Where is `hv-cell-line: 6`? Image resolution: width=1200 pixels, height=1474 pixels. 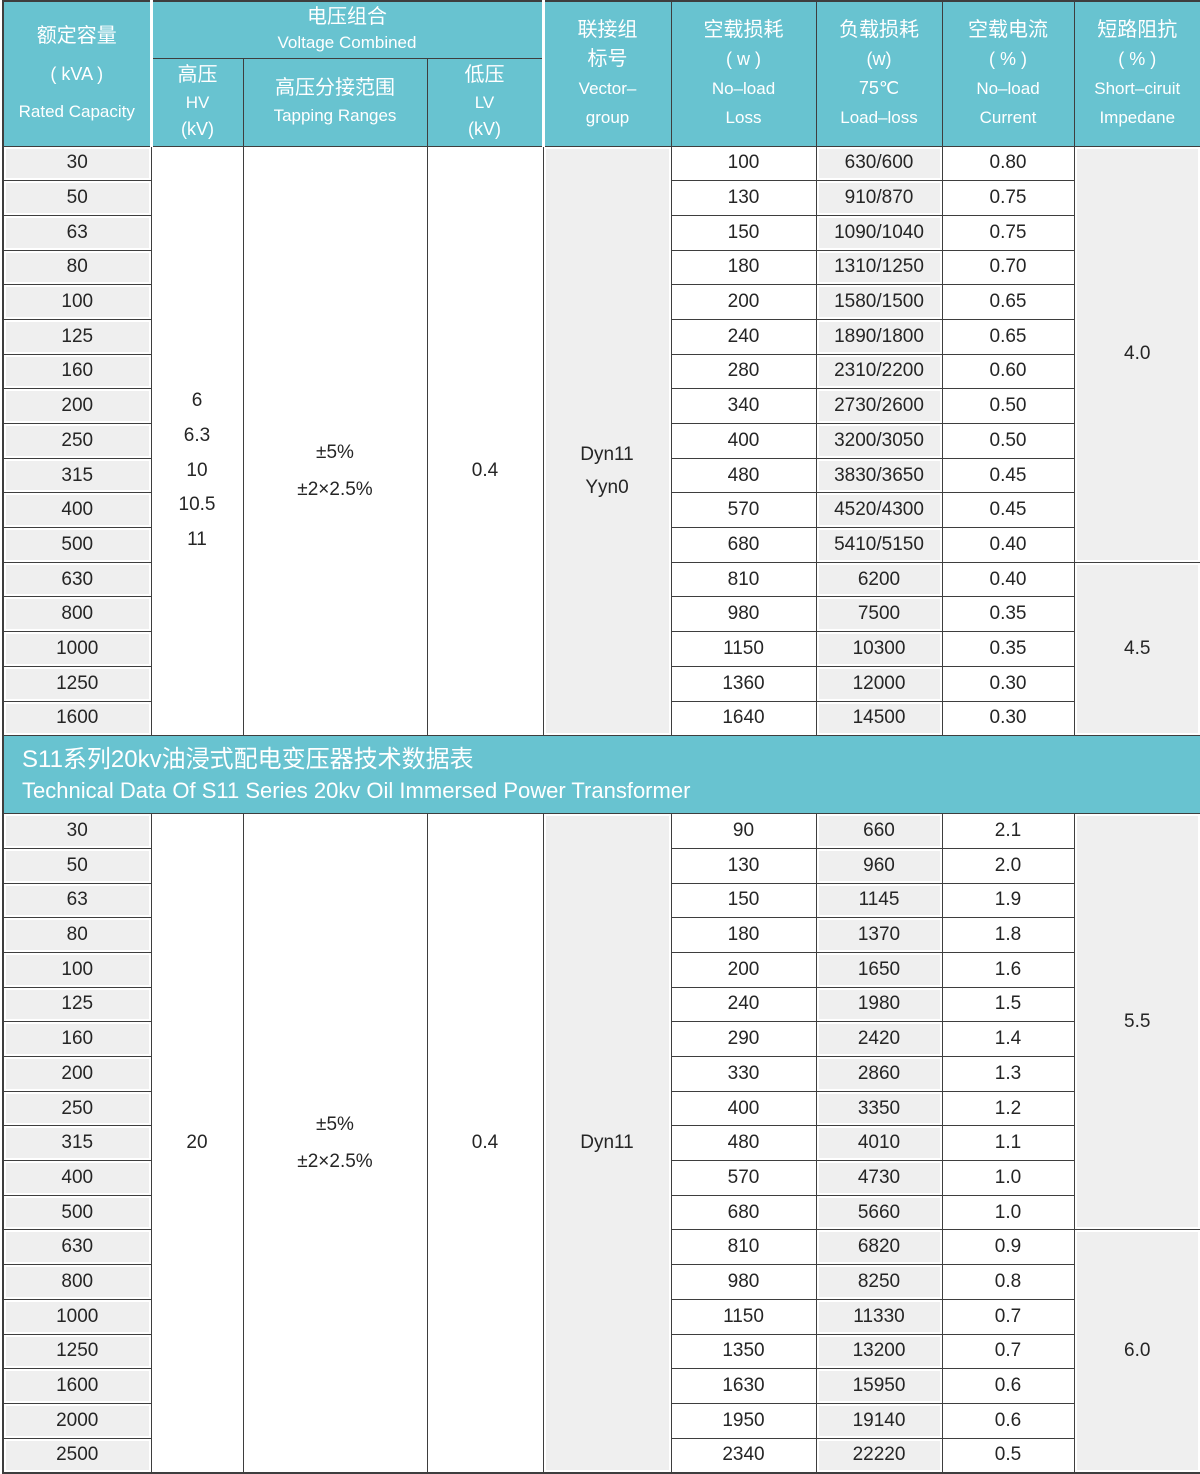
hv-cell-line: 6 is located at coordinates (197, 401).